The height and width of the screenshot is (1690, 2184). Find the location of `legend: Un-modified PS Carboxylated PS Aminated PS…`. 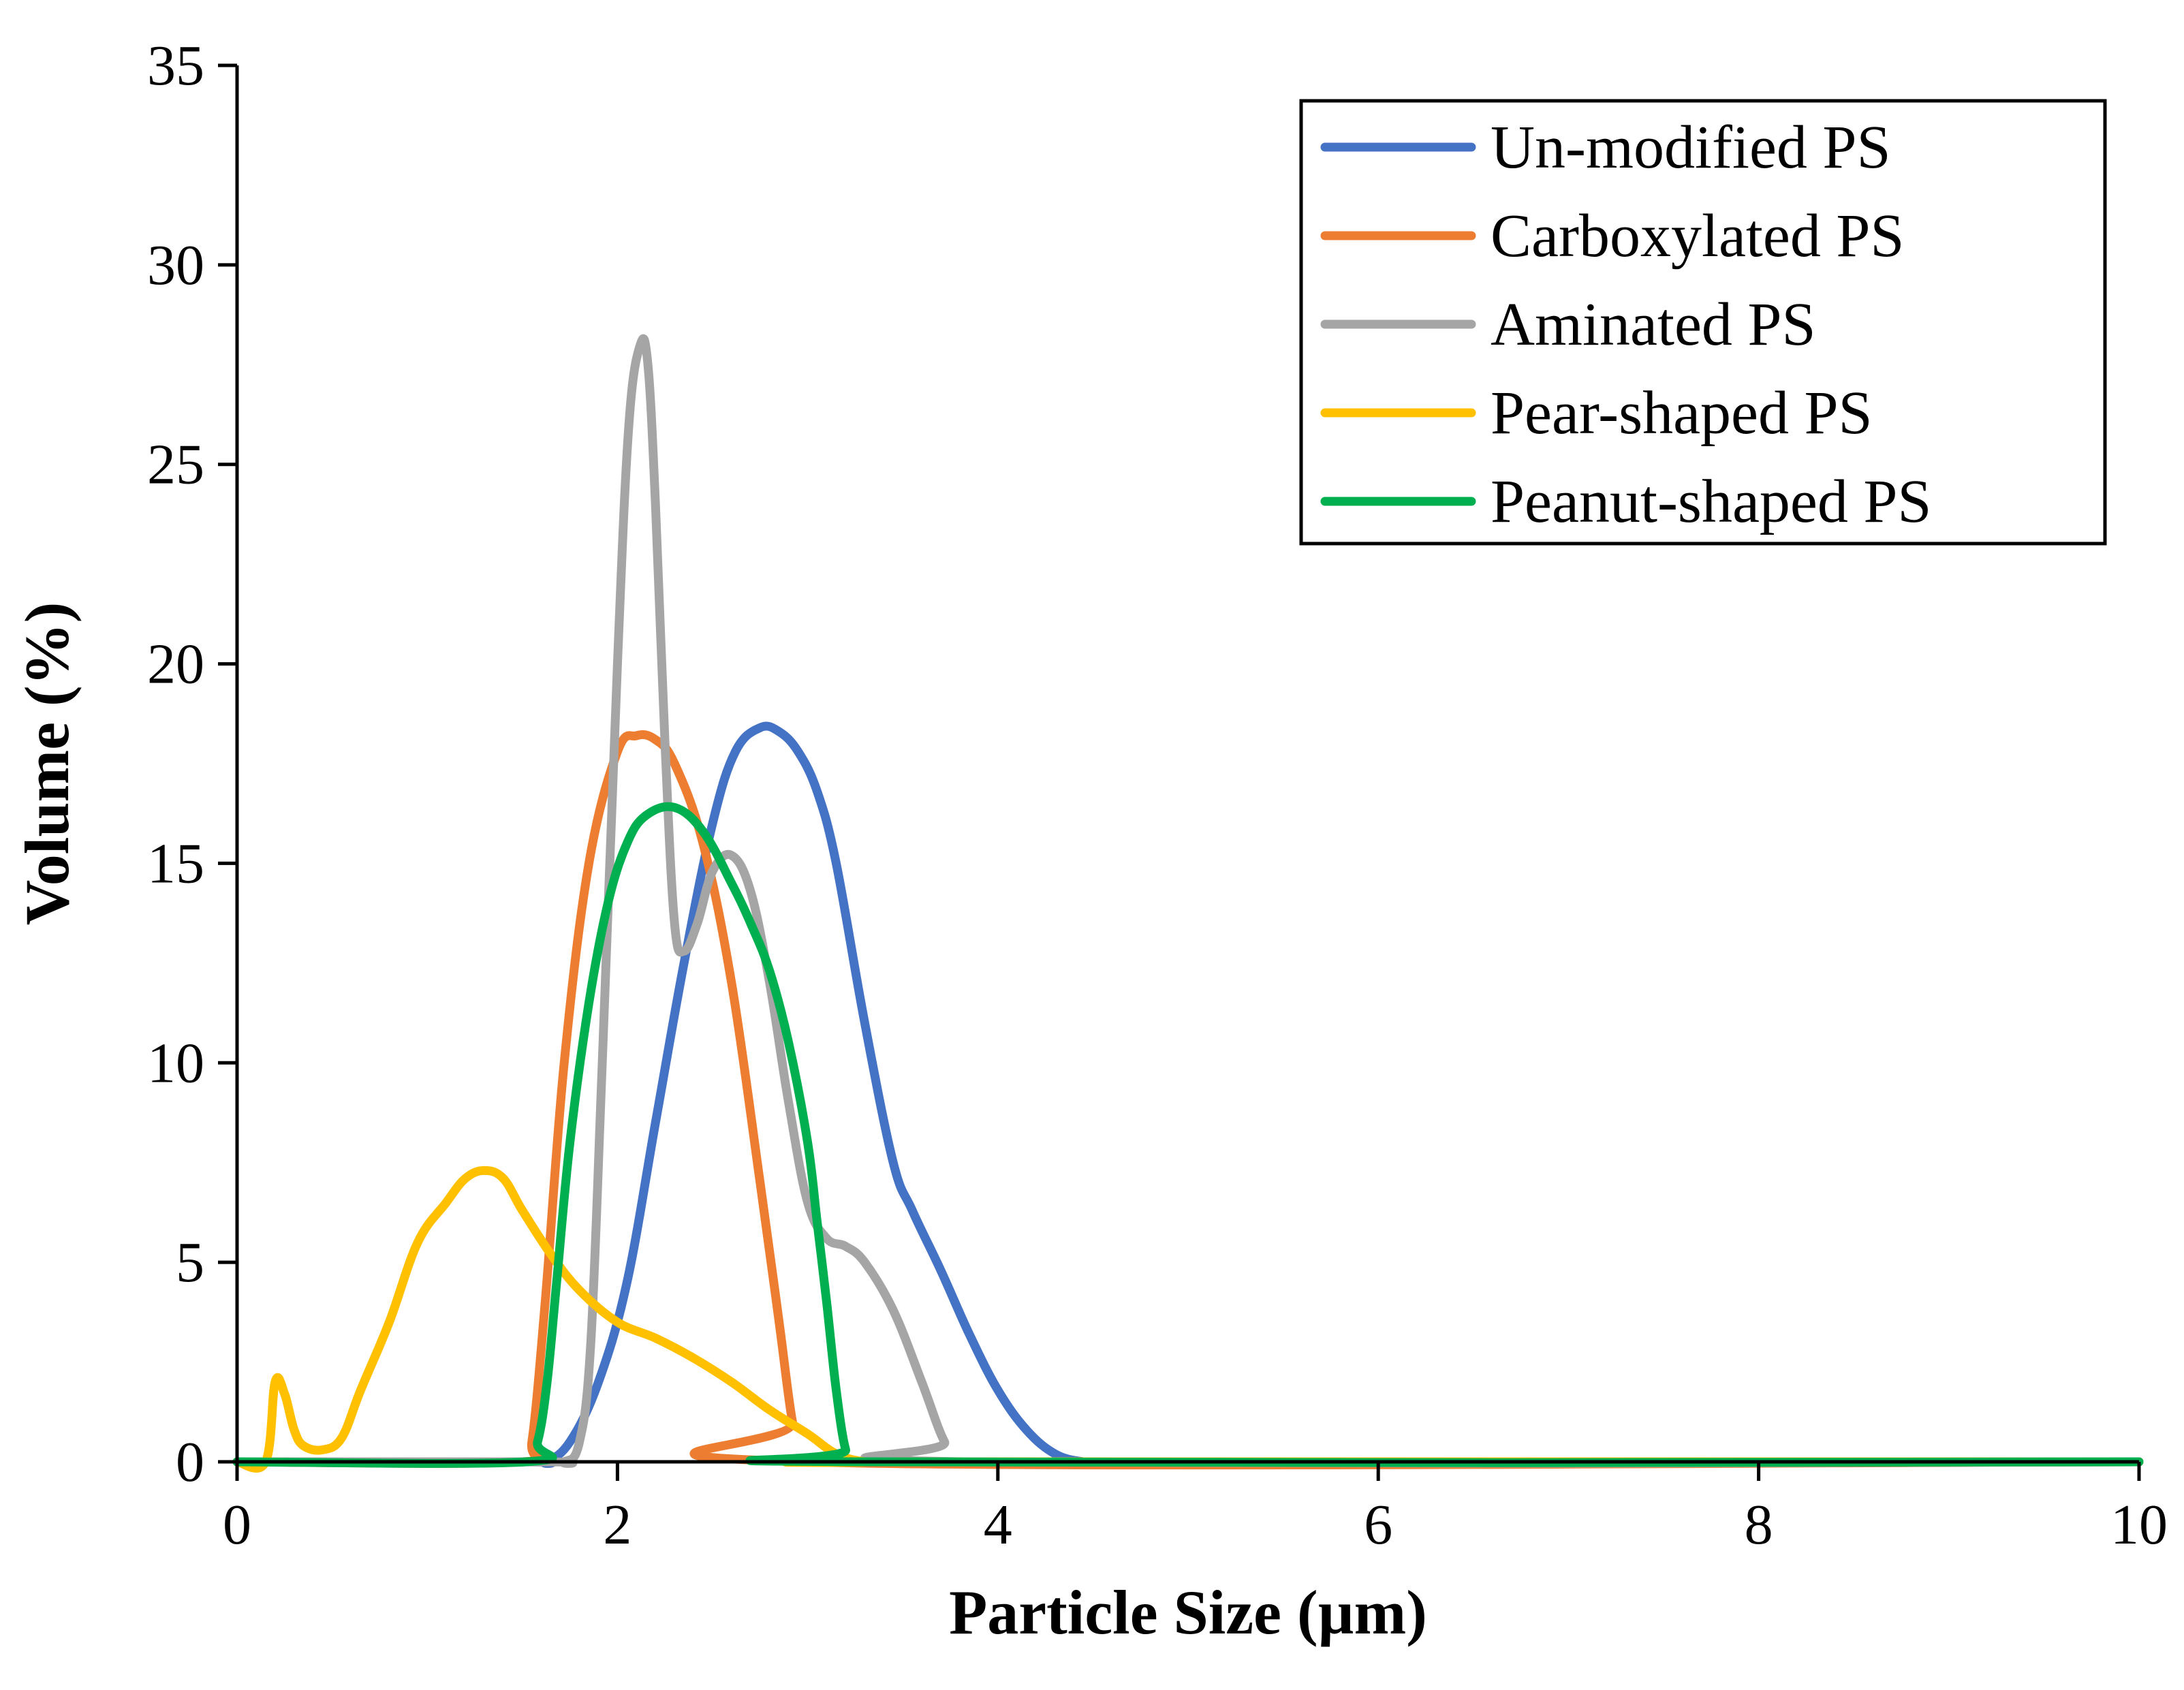

legend: Un-modified PS Carboxylated PS Aminated PS… is located at coordinates (1703, 322).